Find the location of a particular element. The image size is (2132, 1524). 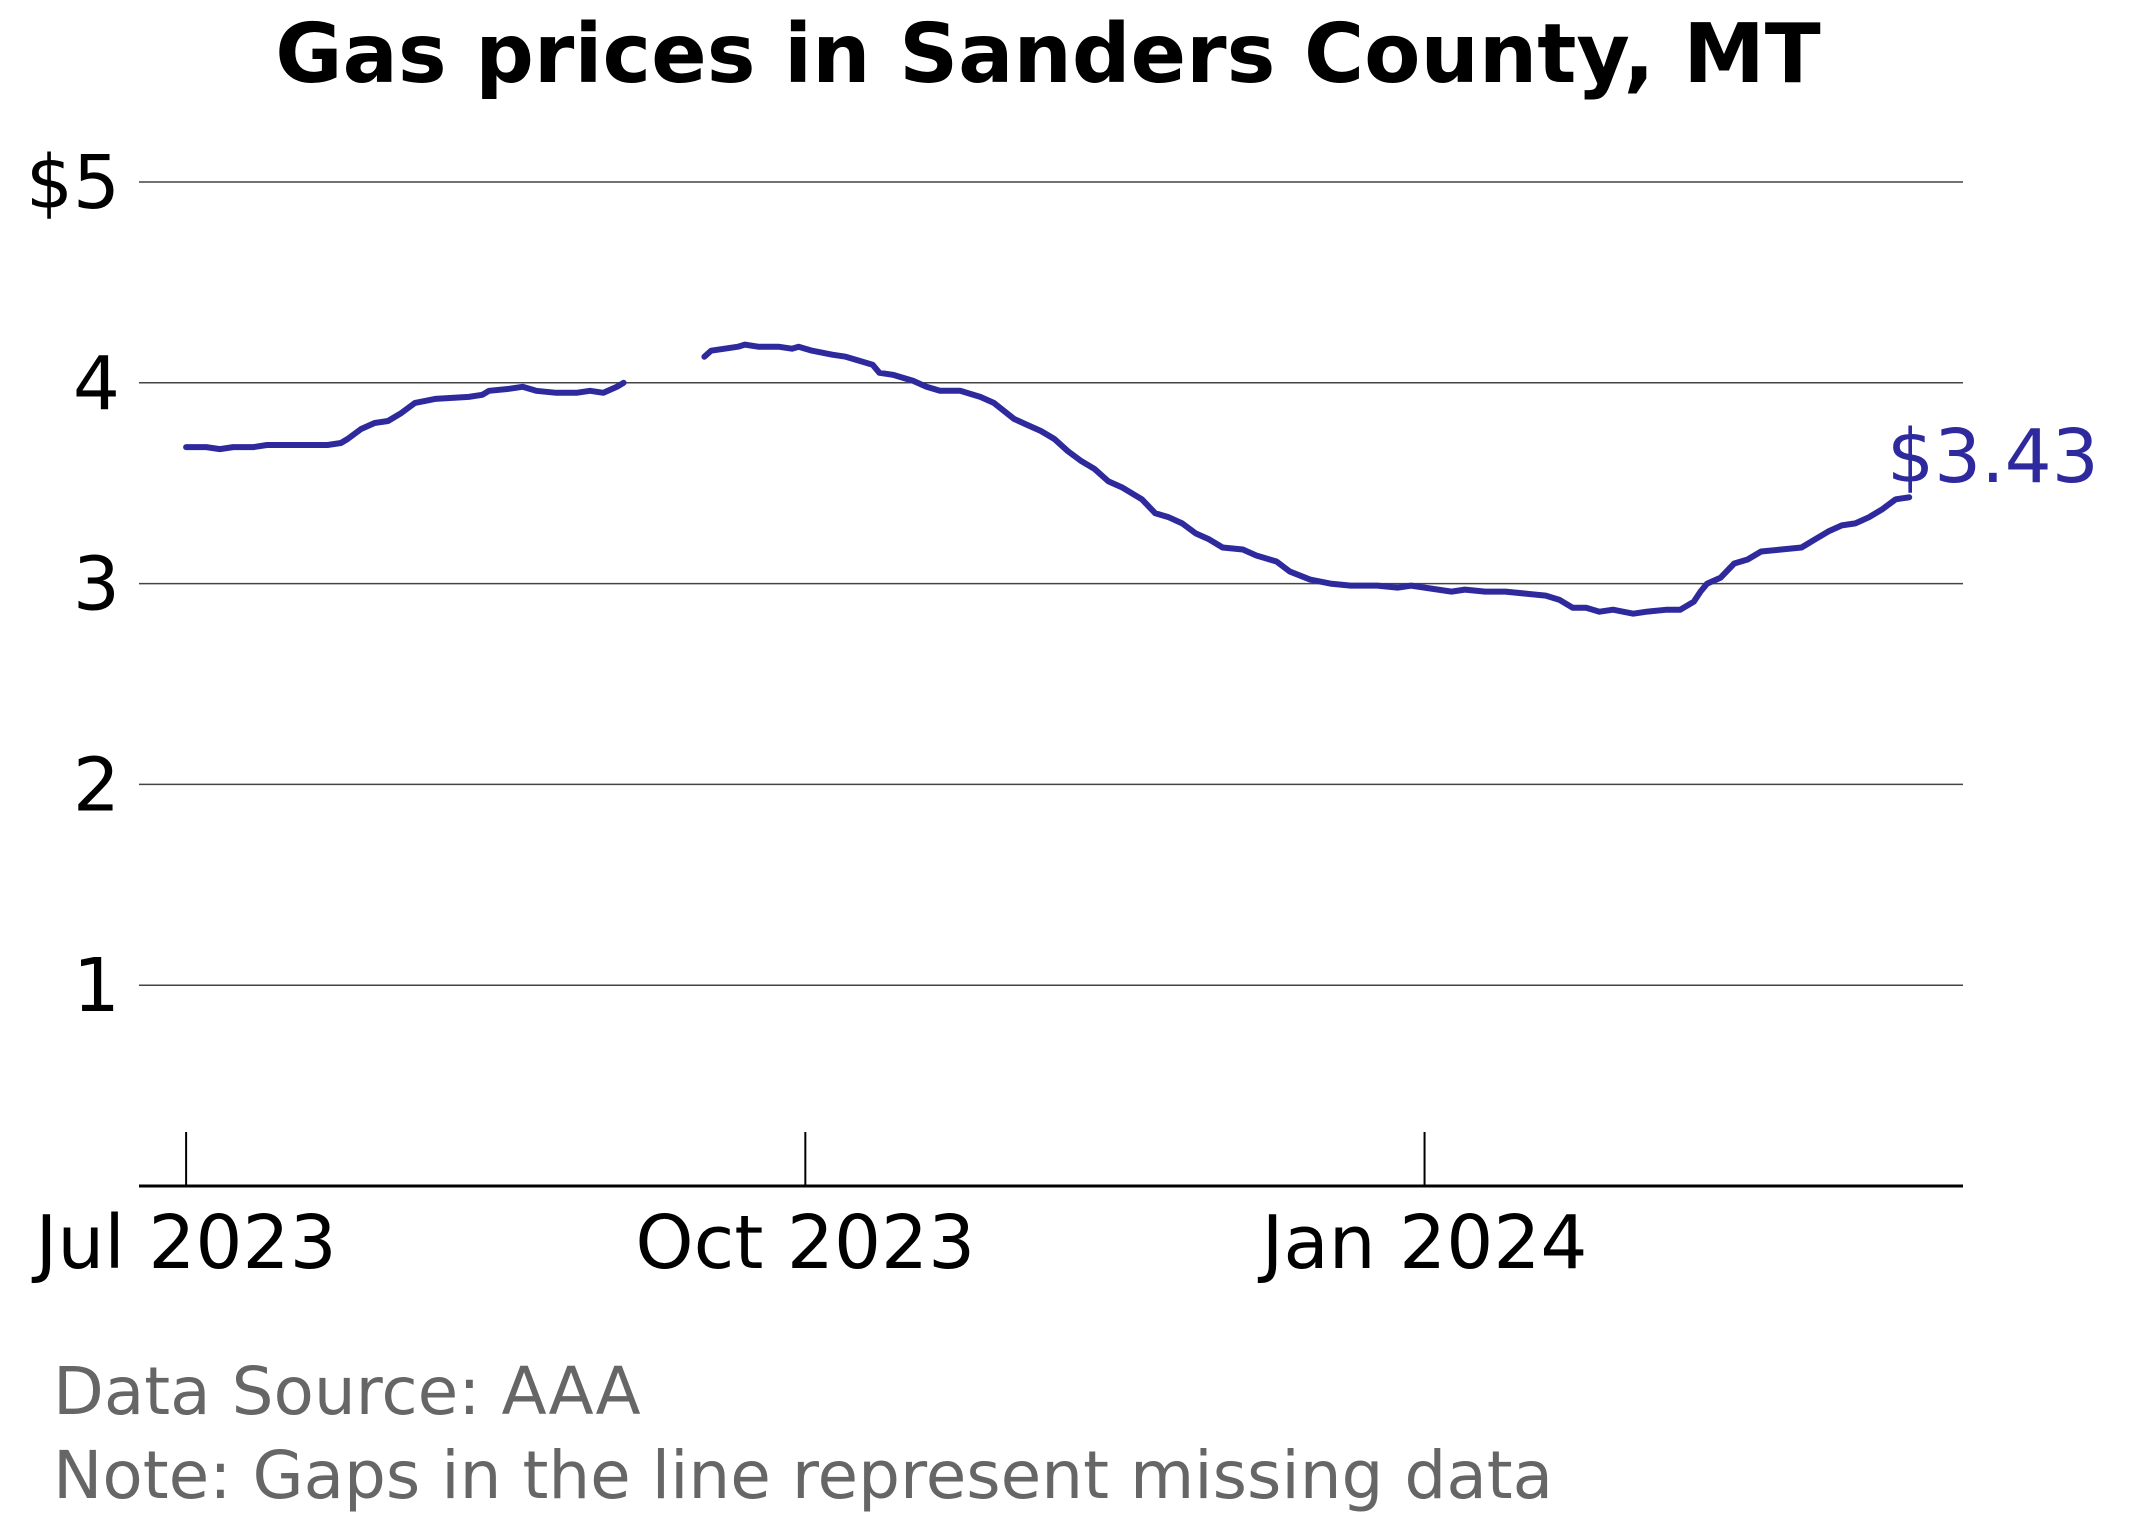

x-tick-label: Jan 2024 is located at coordinates (1423, 1243).